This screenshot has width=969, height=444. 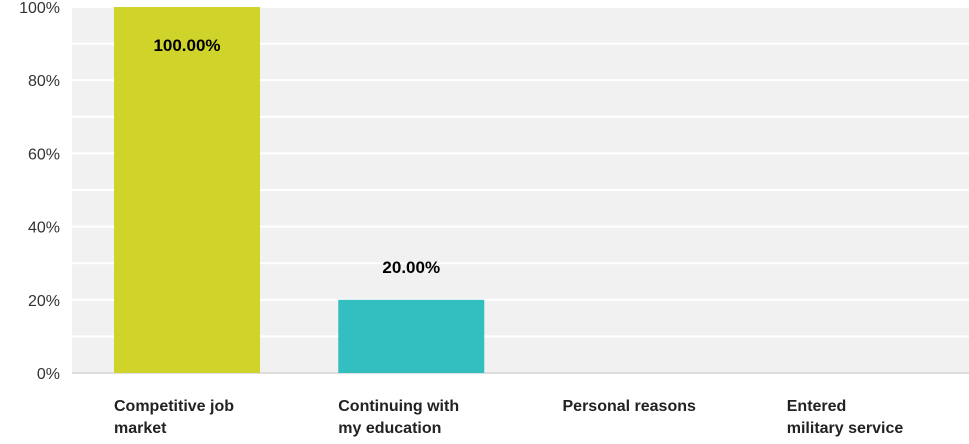 What do you see at coordinates (44, 154) in the screenshot?
I see `y-tick-label: 60%` at bounding box center [44, 154].